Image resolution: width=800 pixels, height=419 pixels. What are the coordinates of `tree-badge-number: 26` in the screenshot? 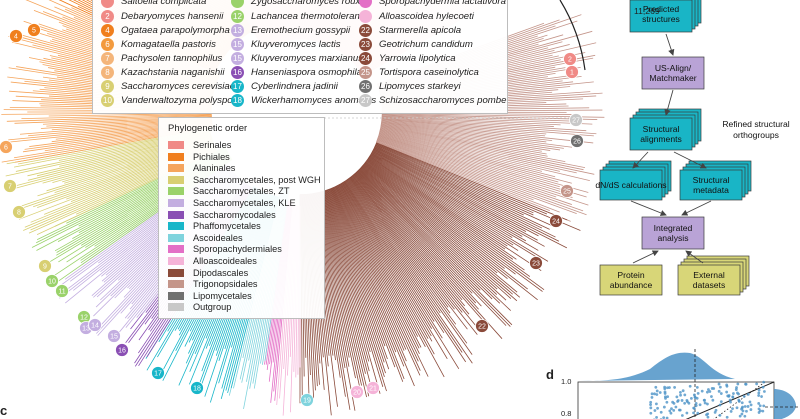 It's located at (577, 142).